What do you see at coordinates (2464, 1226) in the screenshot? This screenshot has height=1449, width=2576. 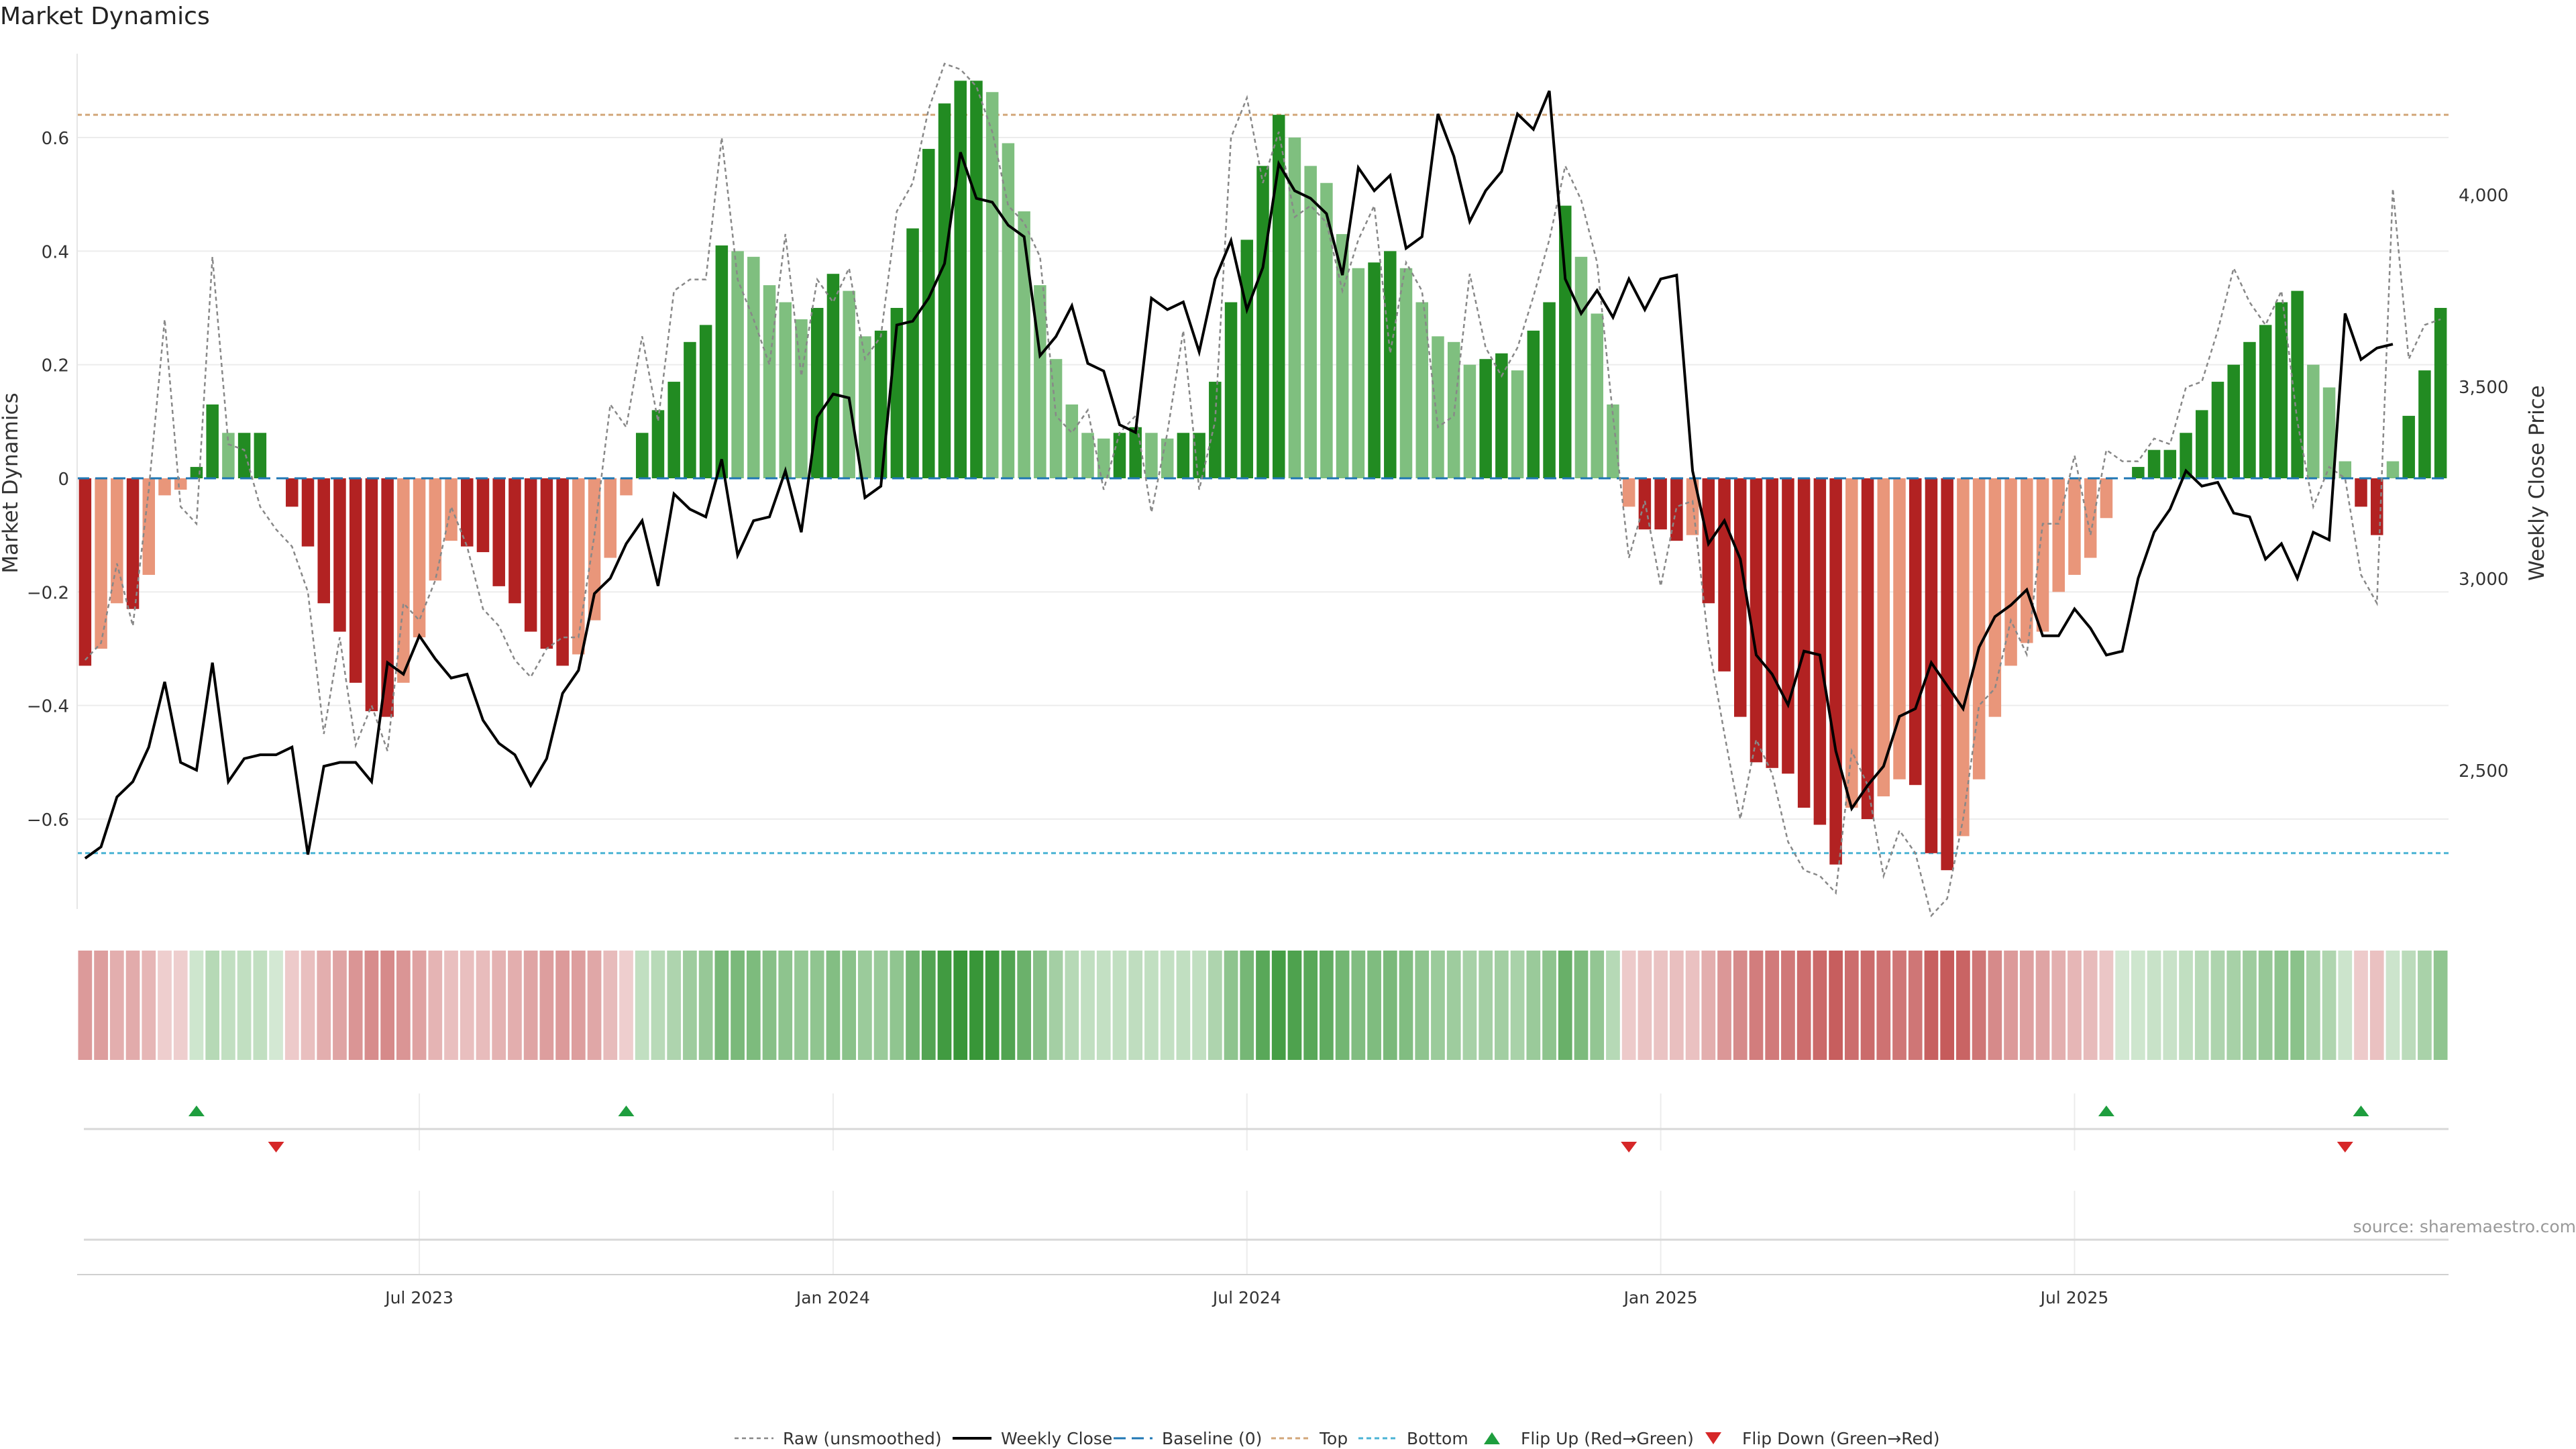 I see `source-note: source: sharemaestro.com` at bounding box center [2464, 1226].